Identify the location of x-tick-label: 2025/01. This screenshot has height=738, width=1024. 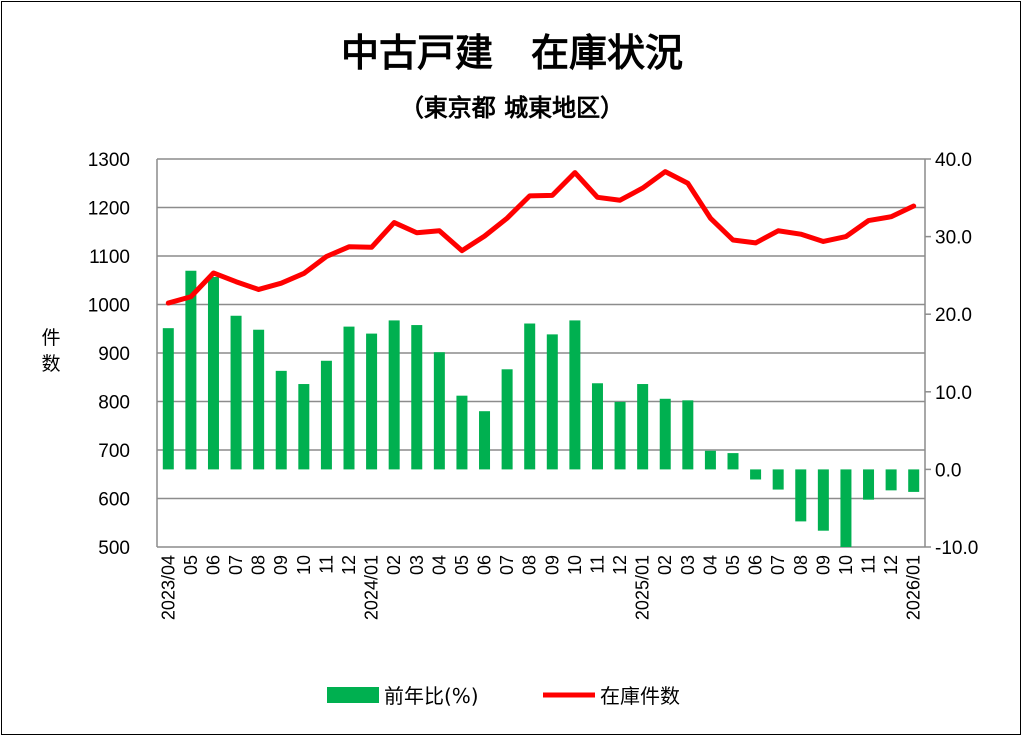
(643, 587).